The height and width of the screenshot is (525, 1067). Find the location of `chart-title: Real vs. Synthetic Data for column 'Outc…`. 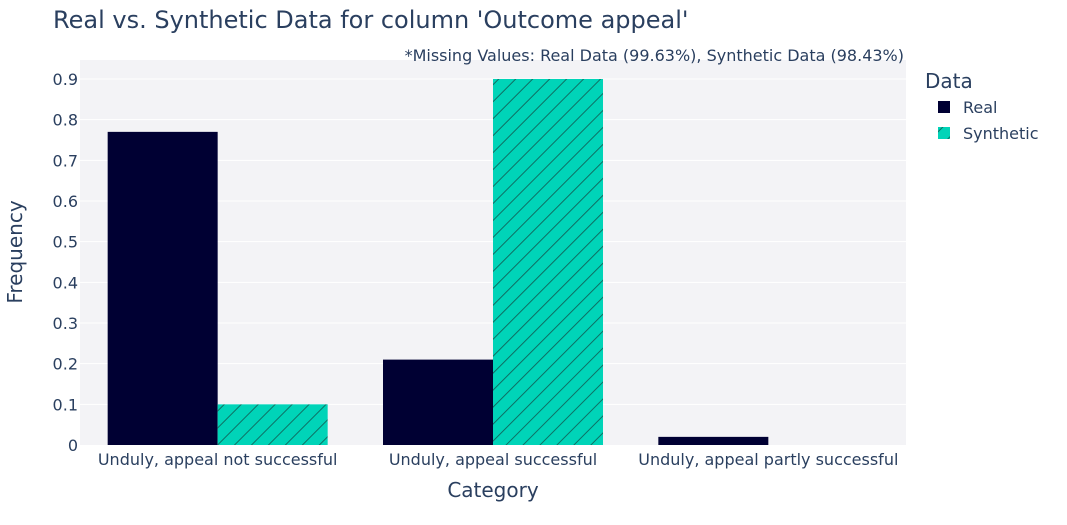

chart-title: Real vs. Synthetic Data for column 'Outc… is located at coordinates (370, 20).